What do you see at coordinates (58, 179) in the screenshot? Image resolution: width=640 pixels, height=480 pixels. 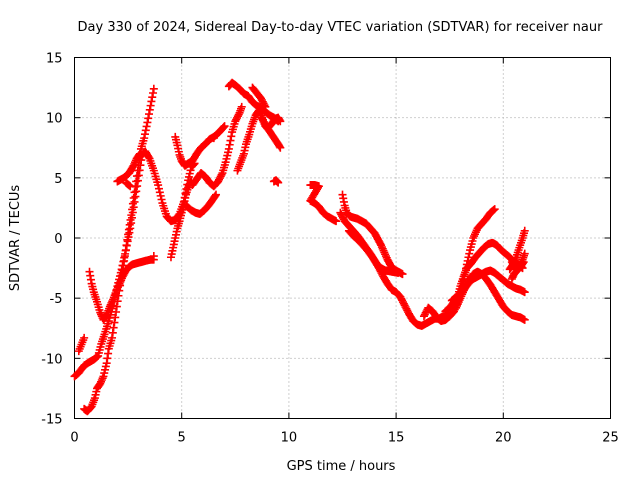 I see `y-tick-label: 5` at bounding box center [58, 179].